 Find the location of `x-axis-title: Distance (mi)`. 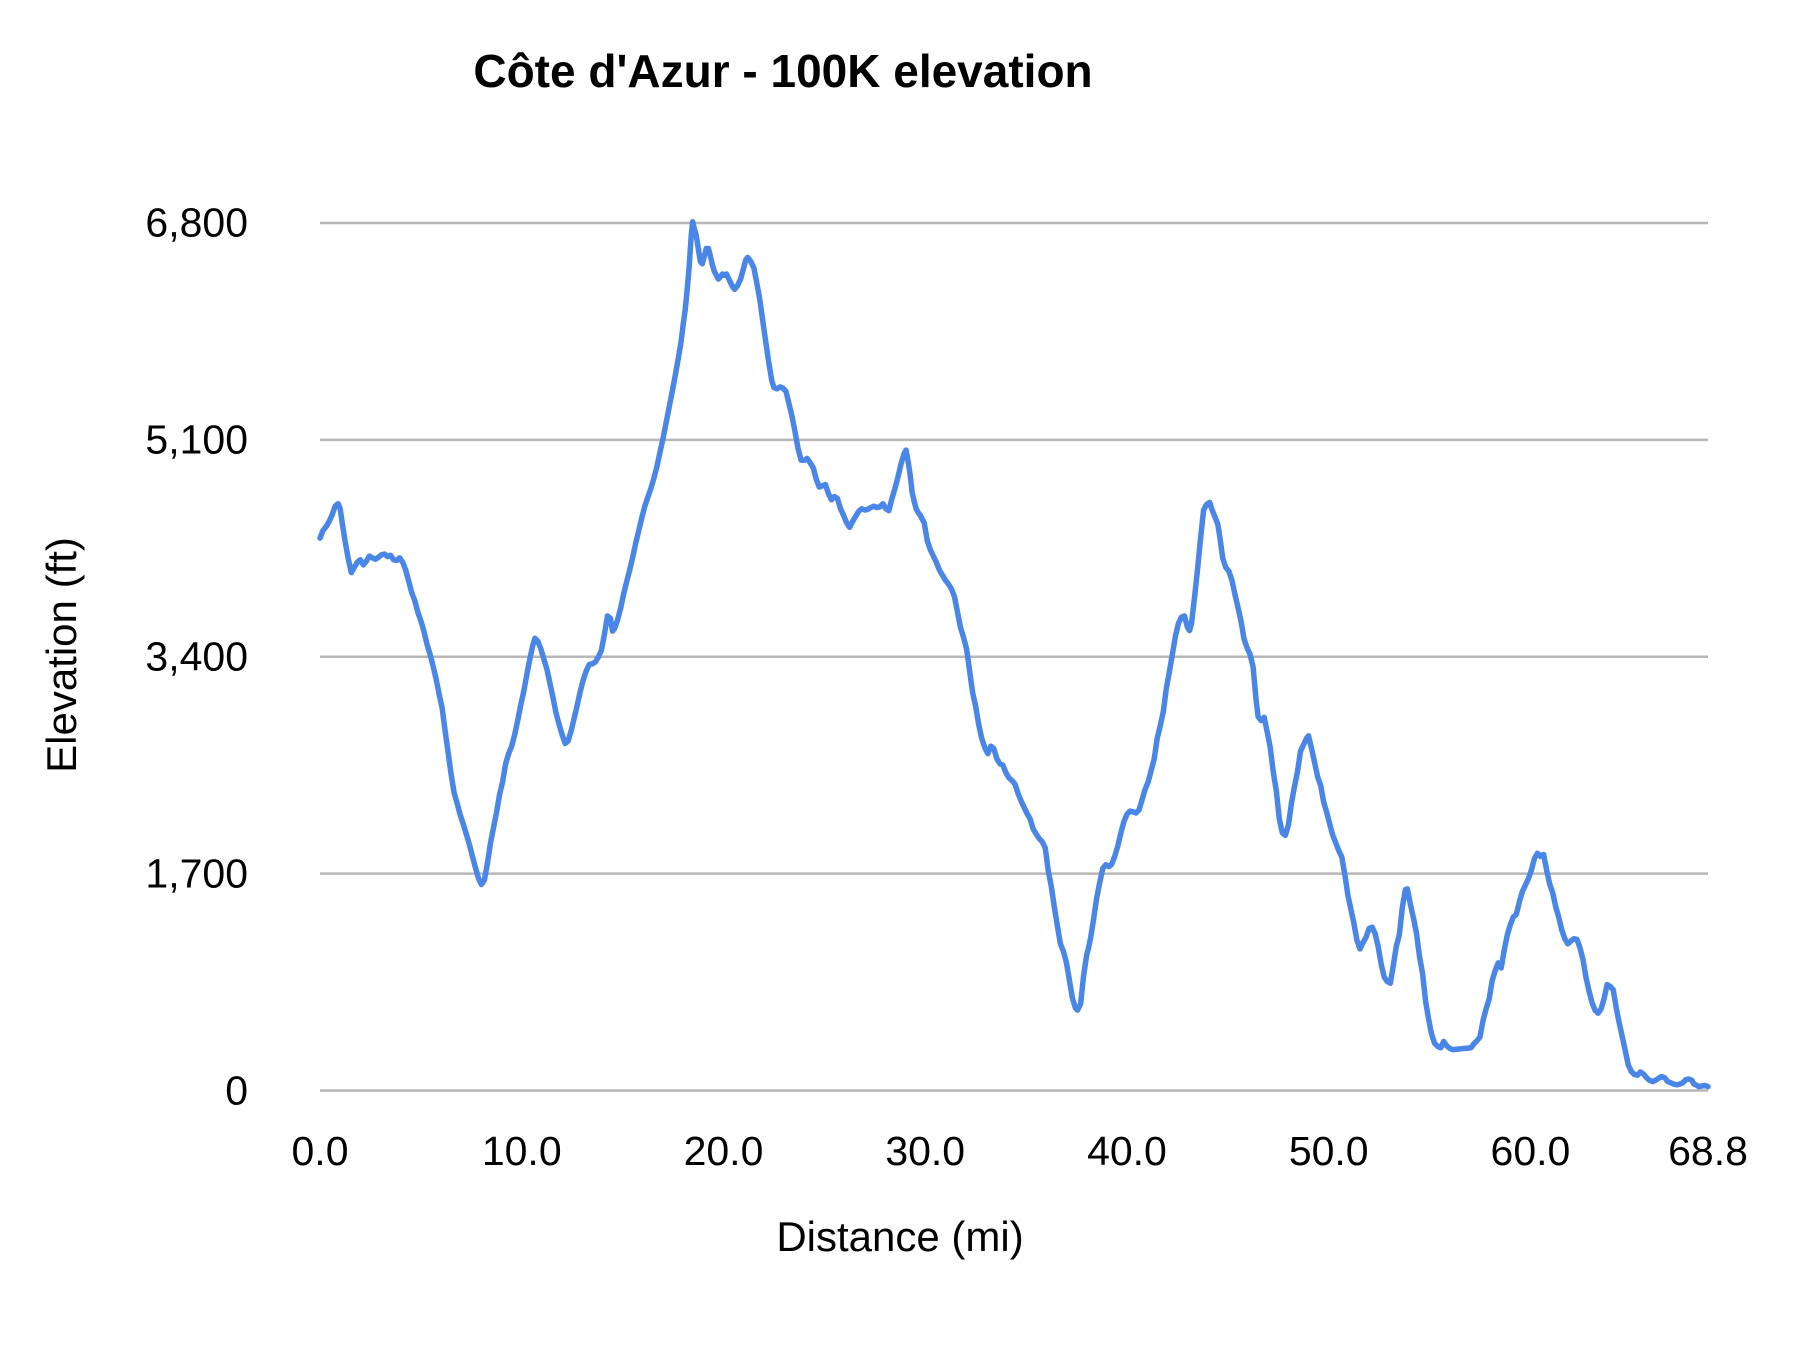

x-axis-title: Distance (mi) is located at coordinates (900, 1236).